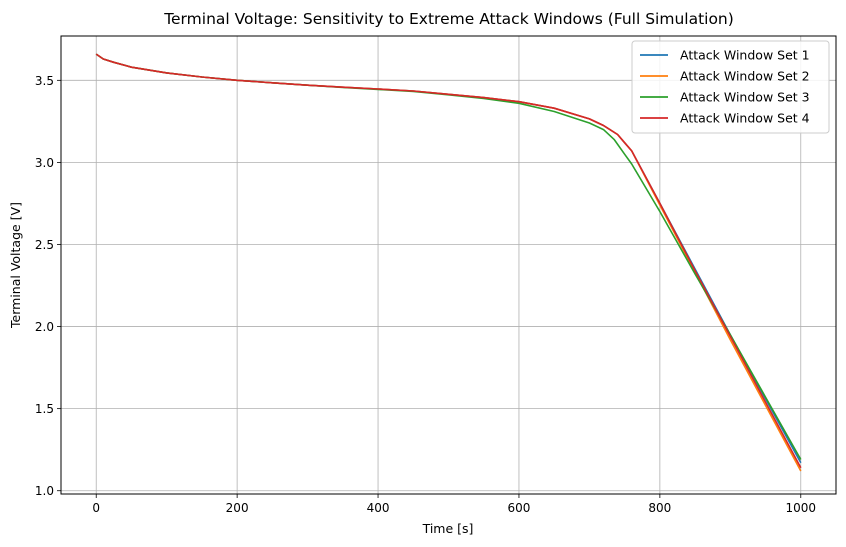 Image resolution: width=846 pixels, height=547 pixels. I want to click on y-tick-label: 2.5, so click(44, 245).